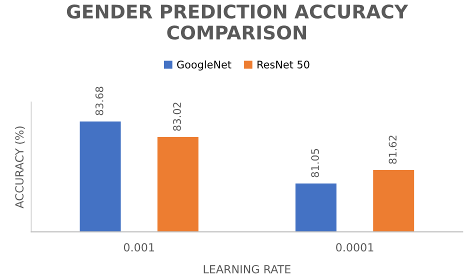 The image size is (474, 276). Describe the element at coordinates (355, 247) in the screenshot. I see `x-tick-label: 0.0001` at that location.